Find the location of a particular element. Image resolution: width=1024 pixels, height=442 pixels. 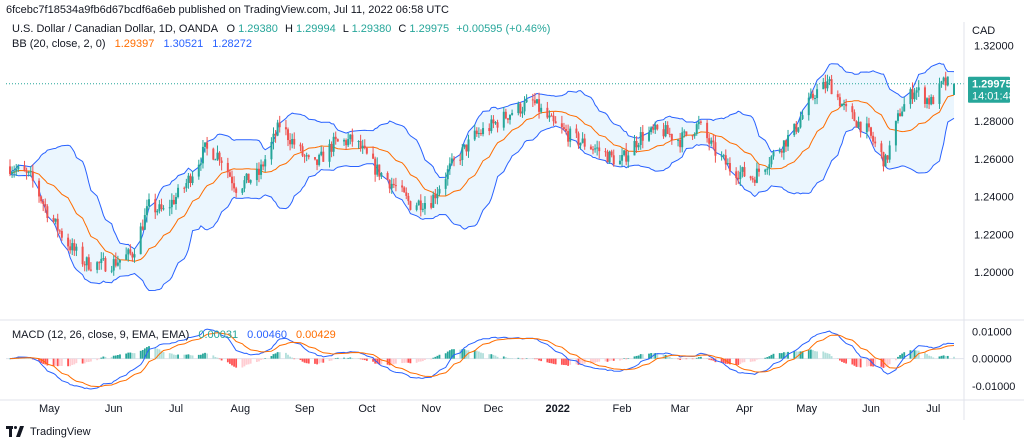

legend-macd-line: 0.00460 is located at coordinates (267, 335).